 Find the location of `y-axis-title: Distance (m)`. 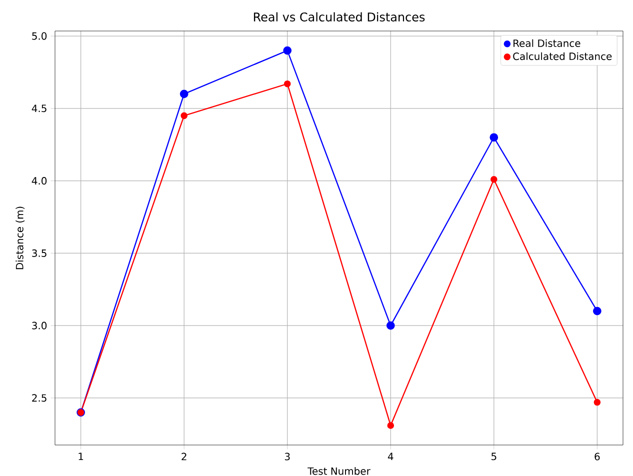

y-axis-title: Distance (m) is located at coordinates (20, 238).